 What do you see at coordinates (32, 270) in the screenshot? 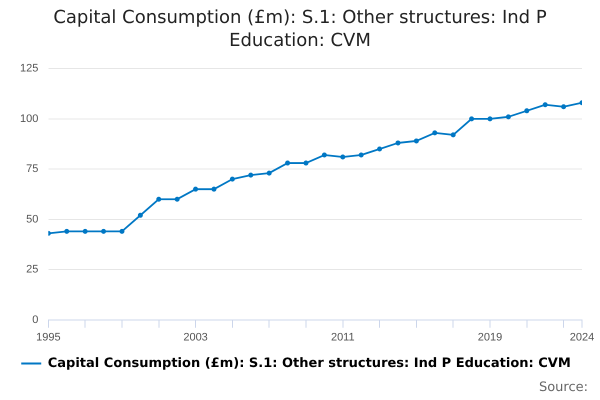
I see `y-tick-label: 25` at bounding box center [32, 270].